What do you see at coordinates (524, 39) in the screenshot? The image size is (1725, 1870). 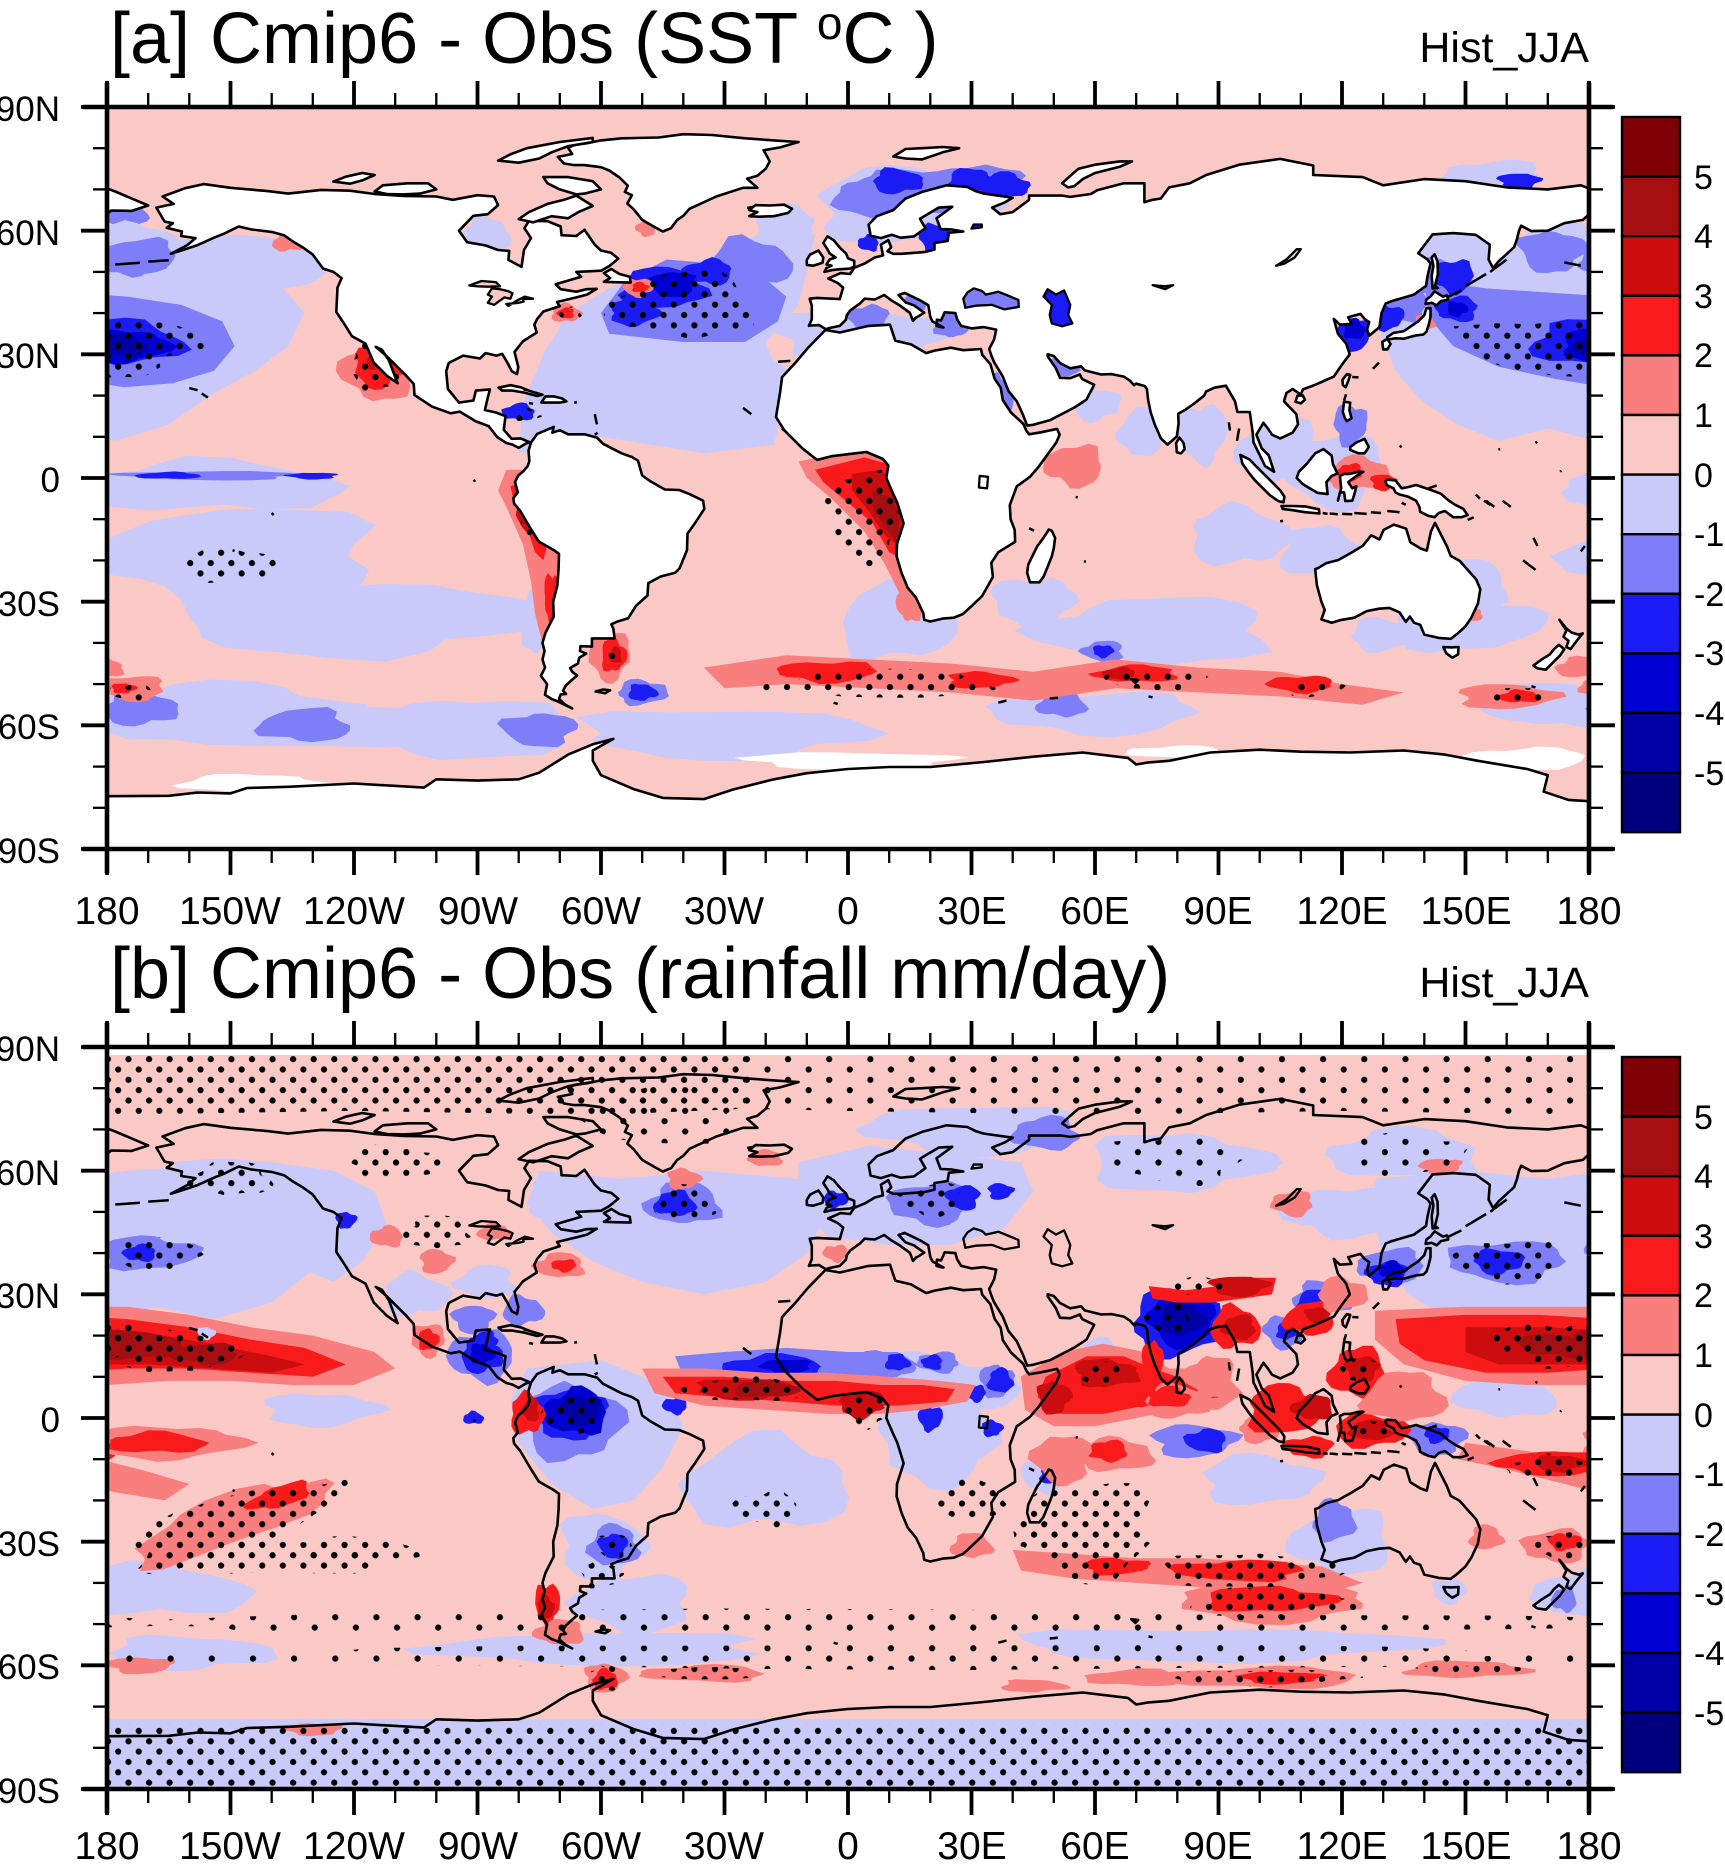 I see `svg-text: [a] Cmip6 - Obs (SST oC )` at bounding box center [524, 39].